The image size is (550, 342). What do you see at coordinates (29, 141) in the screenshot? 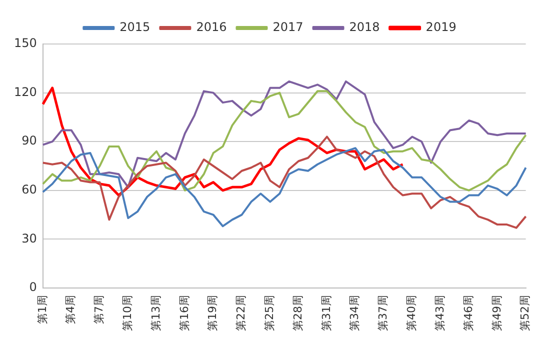
I see `y-tick-label: 90` at bounding box center [29, 141].